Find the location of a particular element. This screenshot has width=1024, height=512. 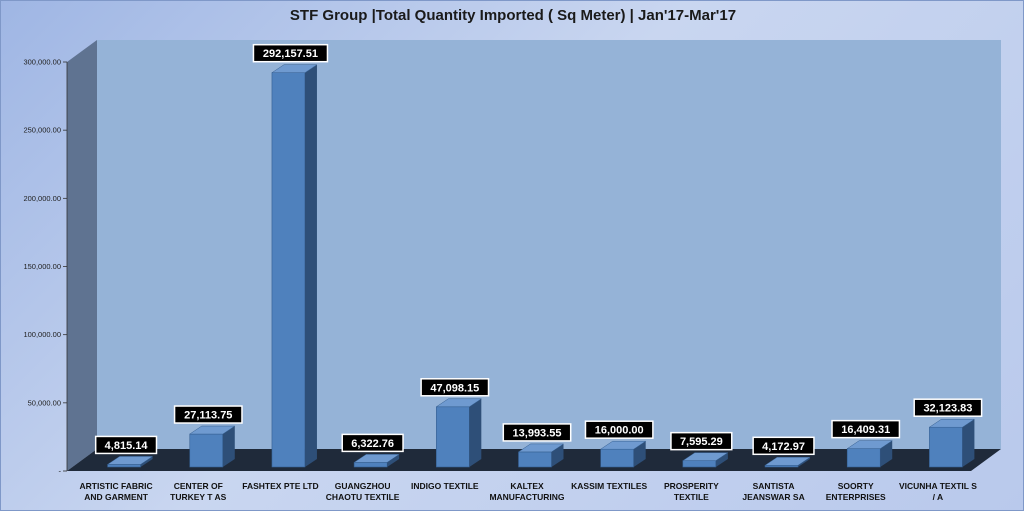

data-label: 16,409.31 is located at coordinates (866, 429).